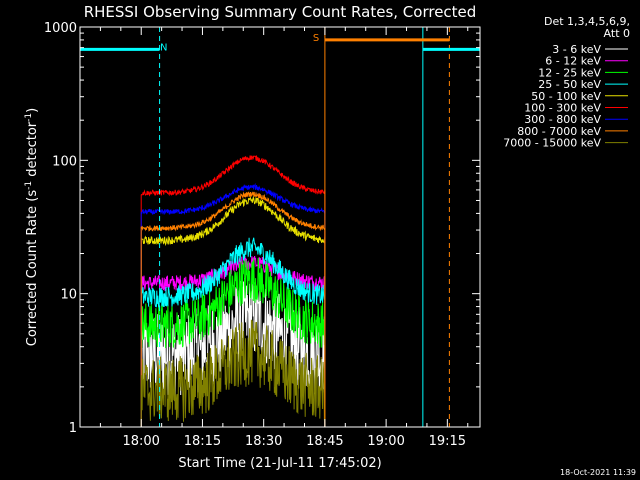 The height and width of the screenshot is (480, 640). Describe the element at coordinates (60, 28) in the screenshot. I see `y-tick-label: 1000` at that location.